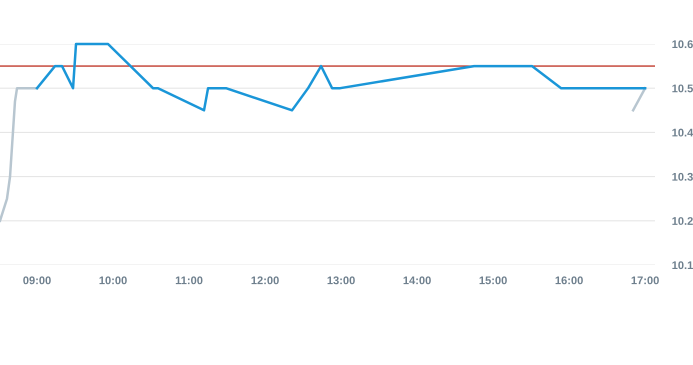  I want to click on y-tick-label: 10.2, so click(682, 221).